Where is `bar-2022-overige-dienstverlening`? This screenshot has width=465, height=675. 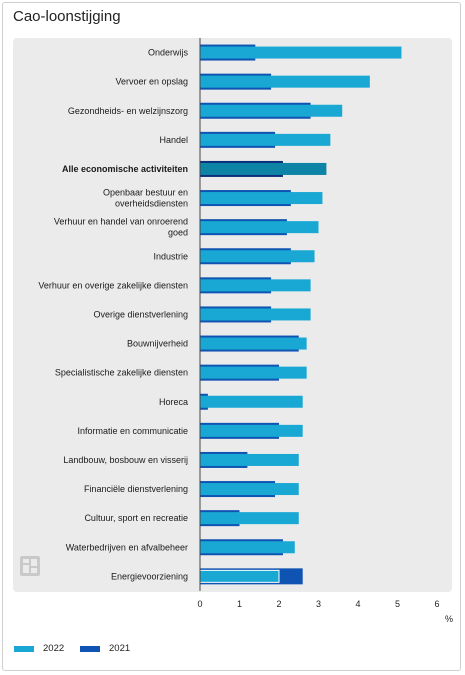
bar-2022-overige-dienstverlening is located at coordinates (255, 314).